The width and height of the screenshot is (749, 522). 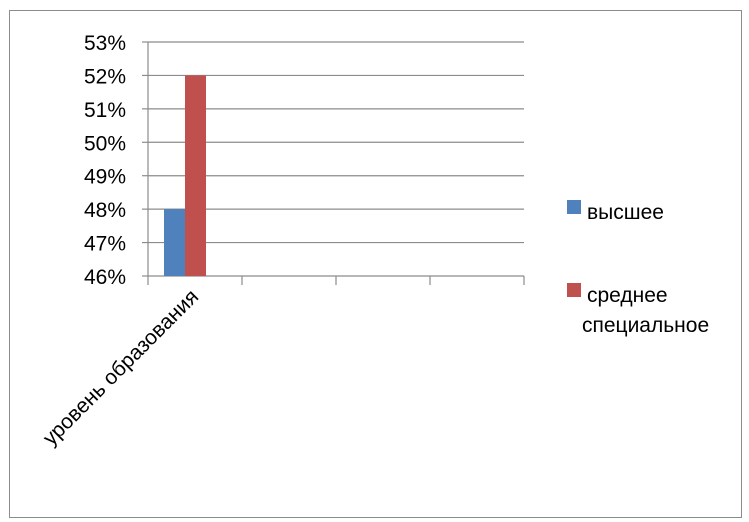 I want to click on y-tick-label: 47%, so click(x=105, y=244).